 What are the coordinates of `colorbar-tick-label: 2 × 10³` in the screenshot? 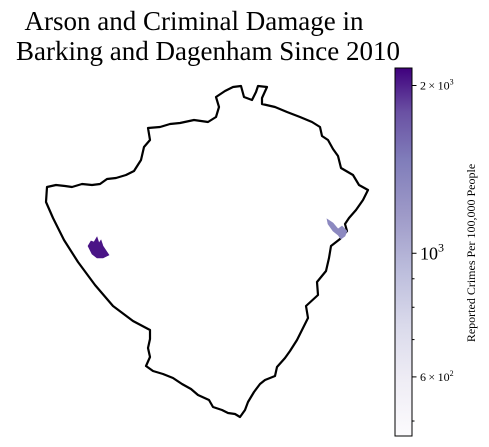 It's located at (437, 85).